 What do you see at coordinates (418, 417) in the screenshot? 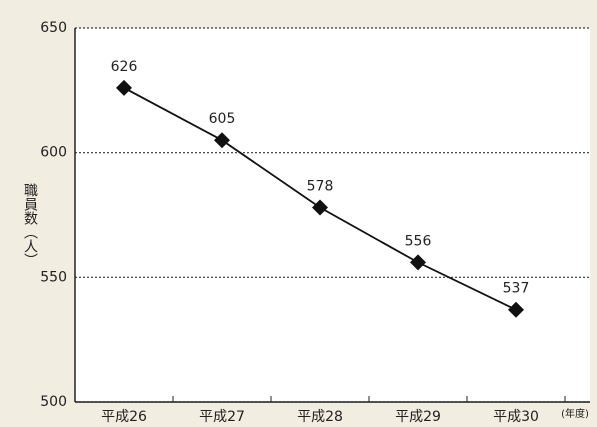
I see `x-tick-label: 平成29` at bounding box center [418, 417].